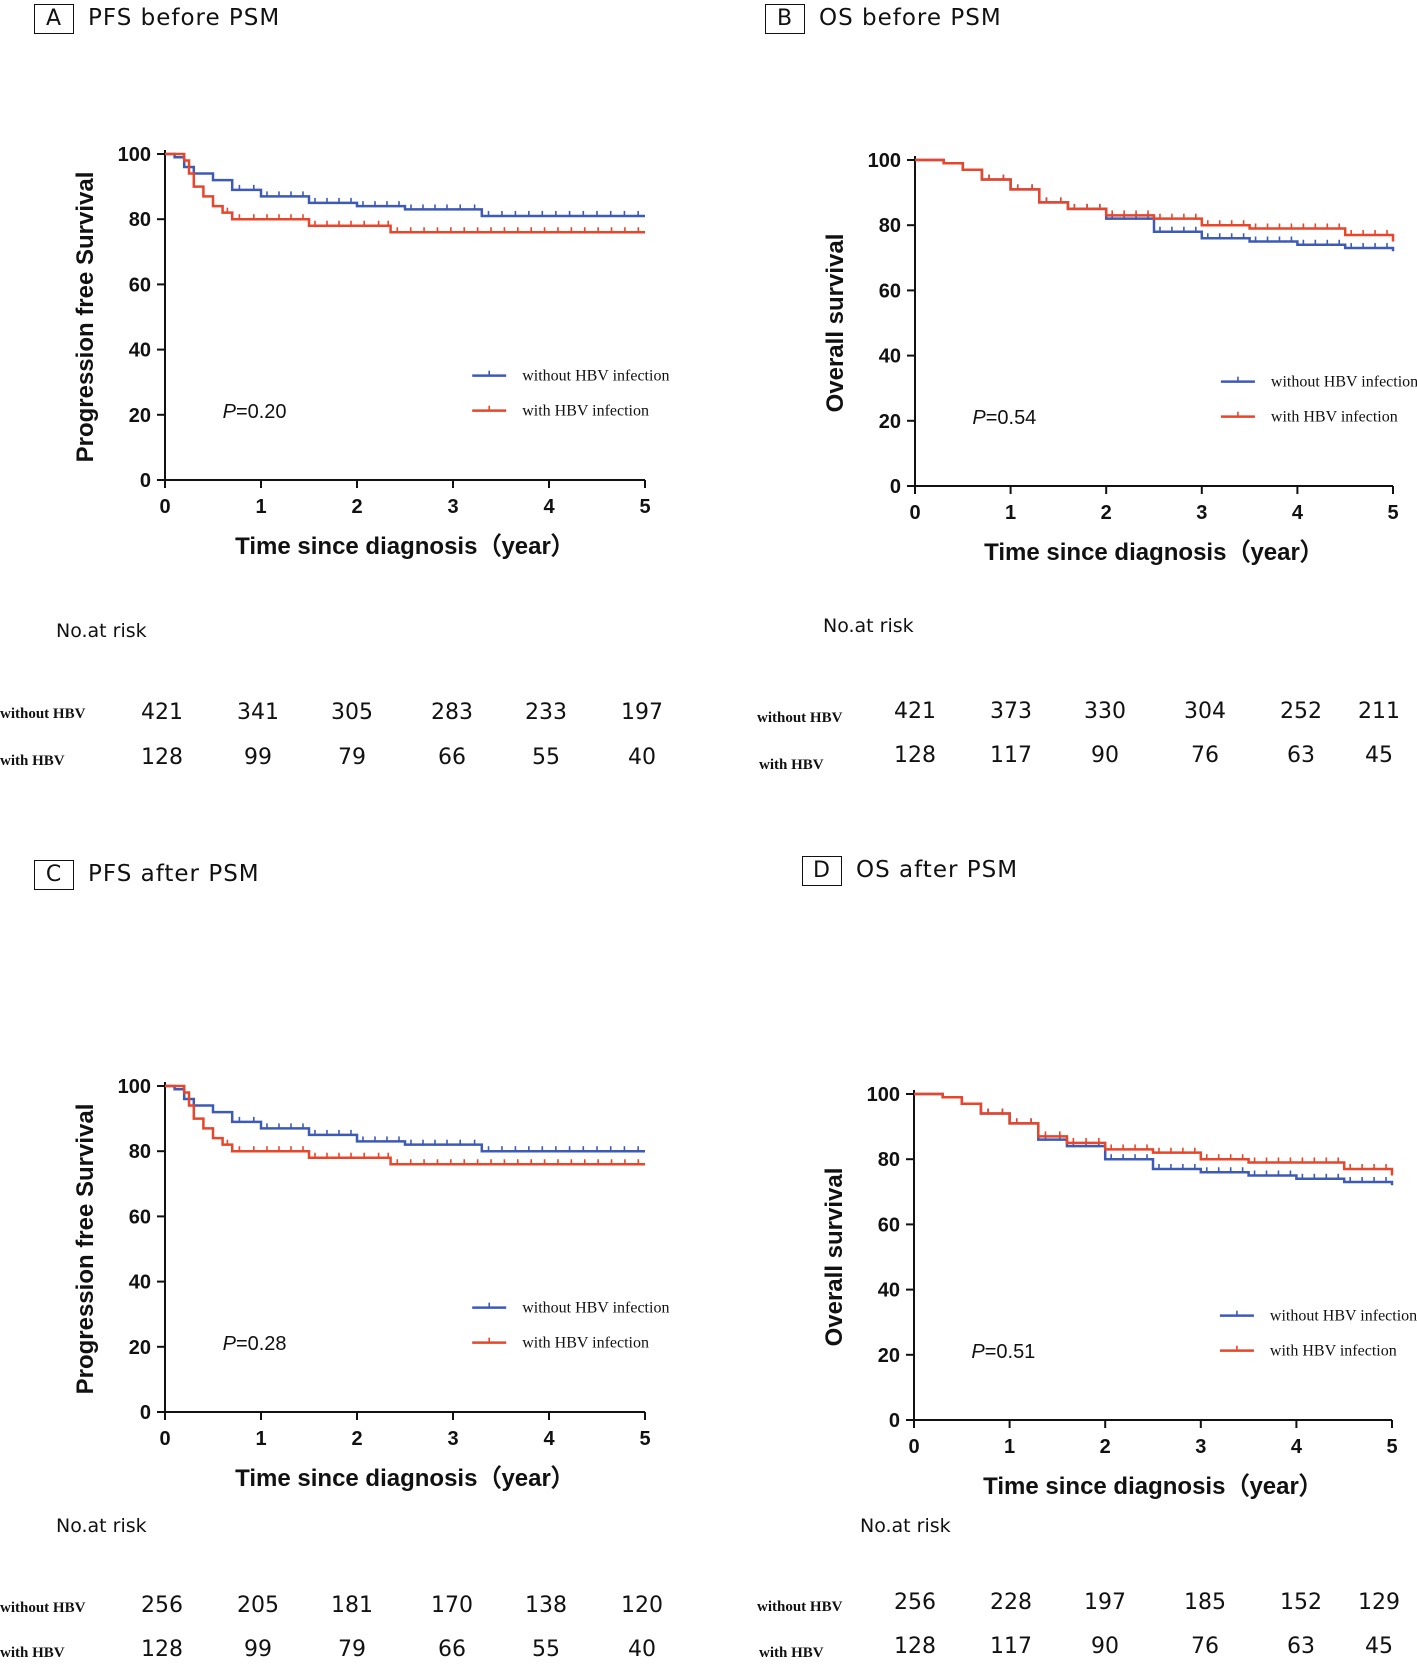 This screenshot has width=1417, height=1665. I want to click on at-risk-cell: 228, so click(1011, 1602).